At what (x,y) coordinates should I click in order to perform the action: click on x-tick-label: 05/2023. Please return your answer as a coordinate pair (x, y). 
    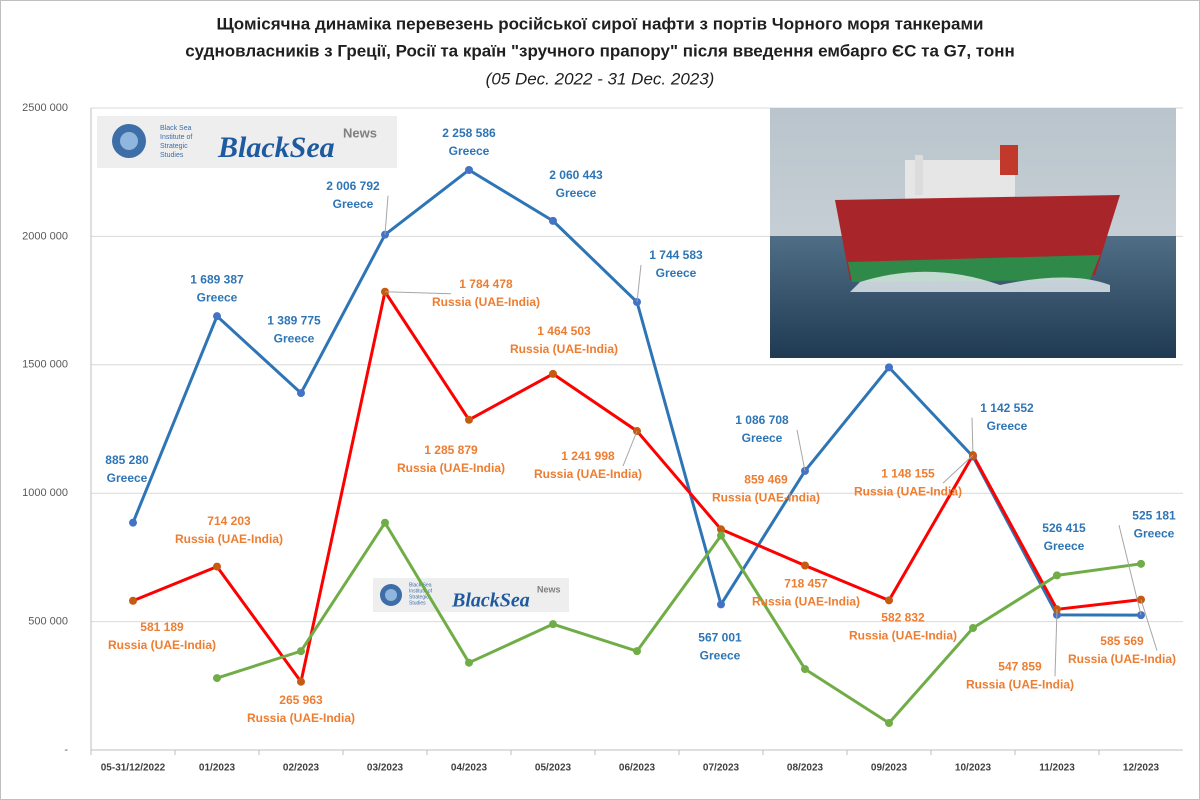
    Looking at the image, I should click on (553, 768).